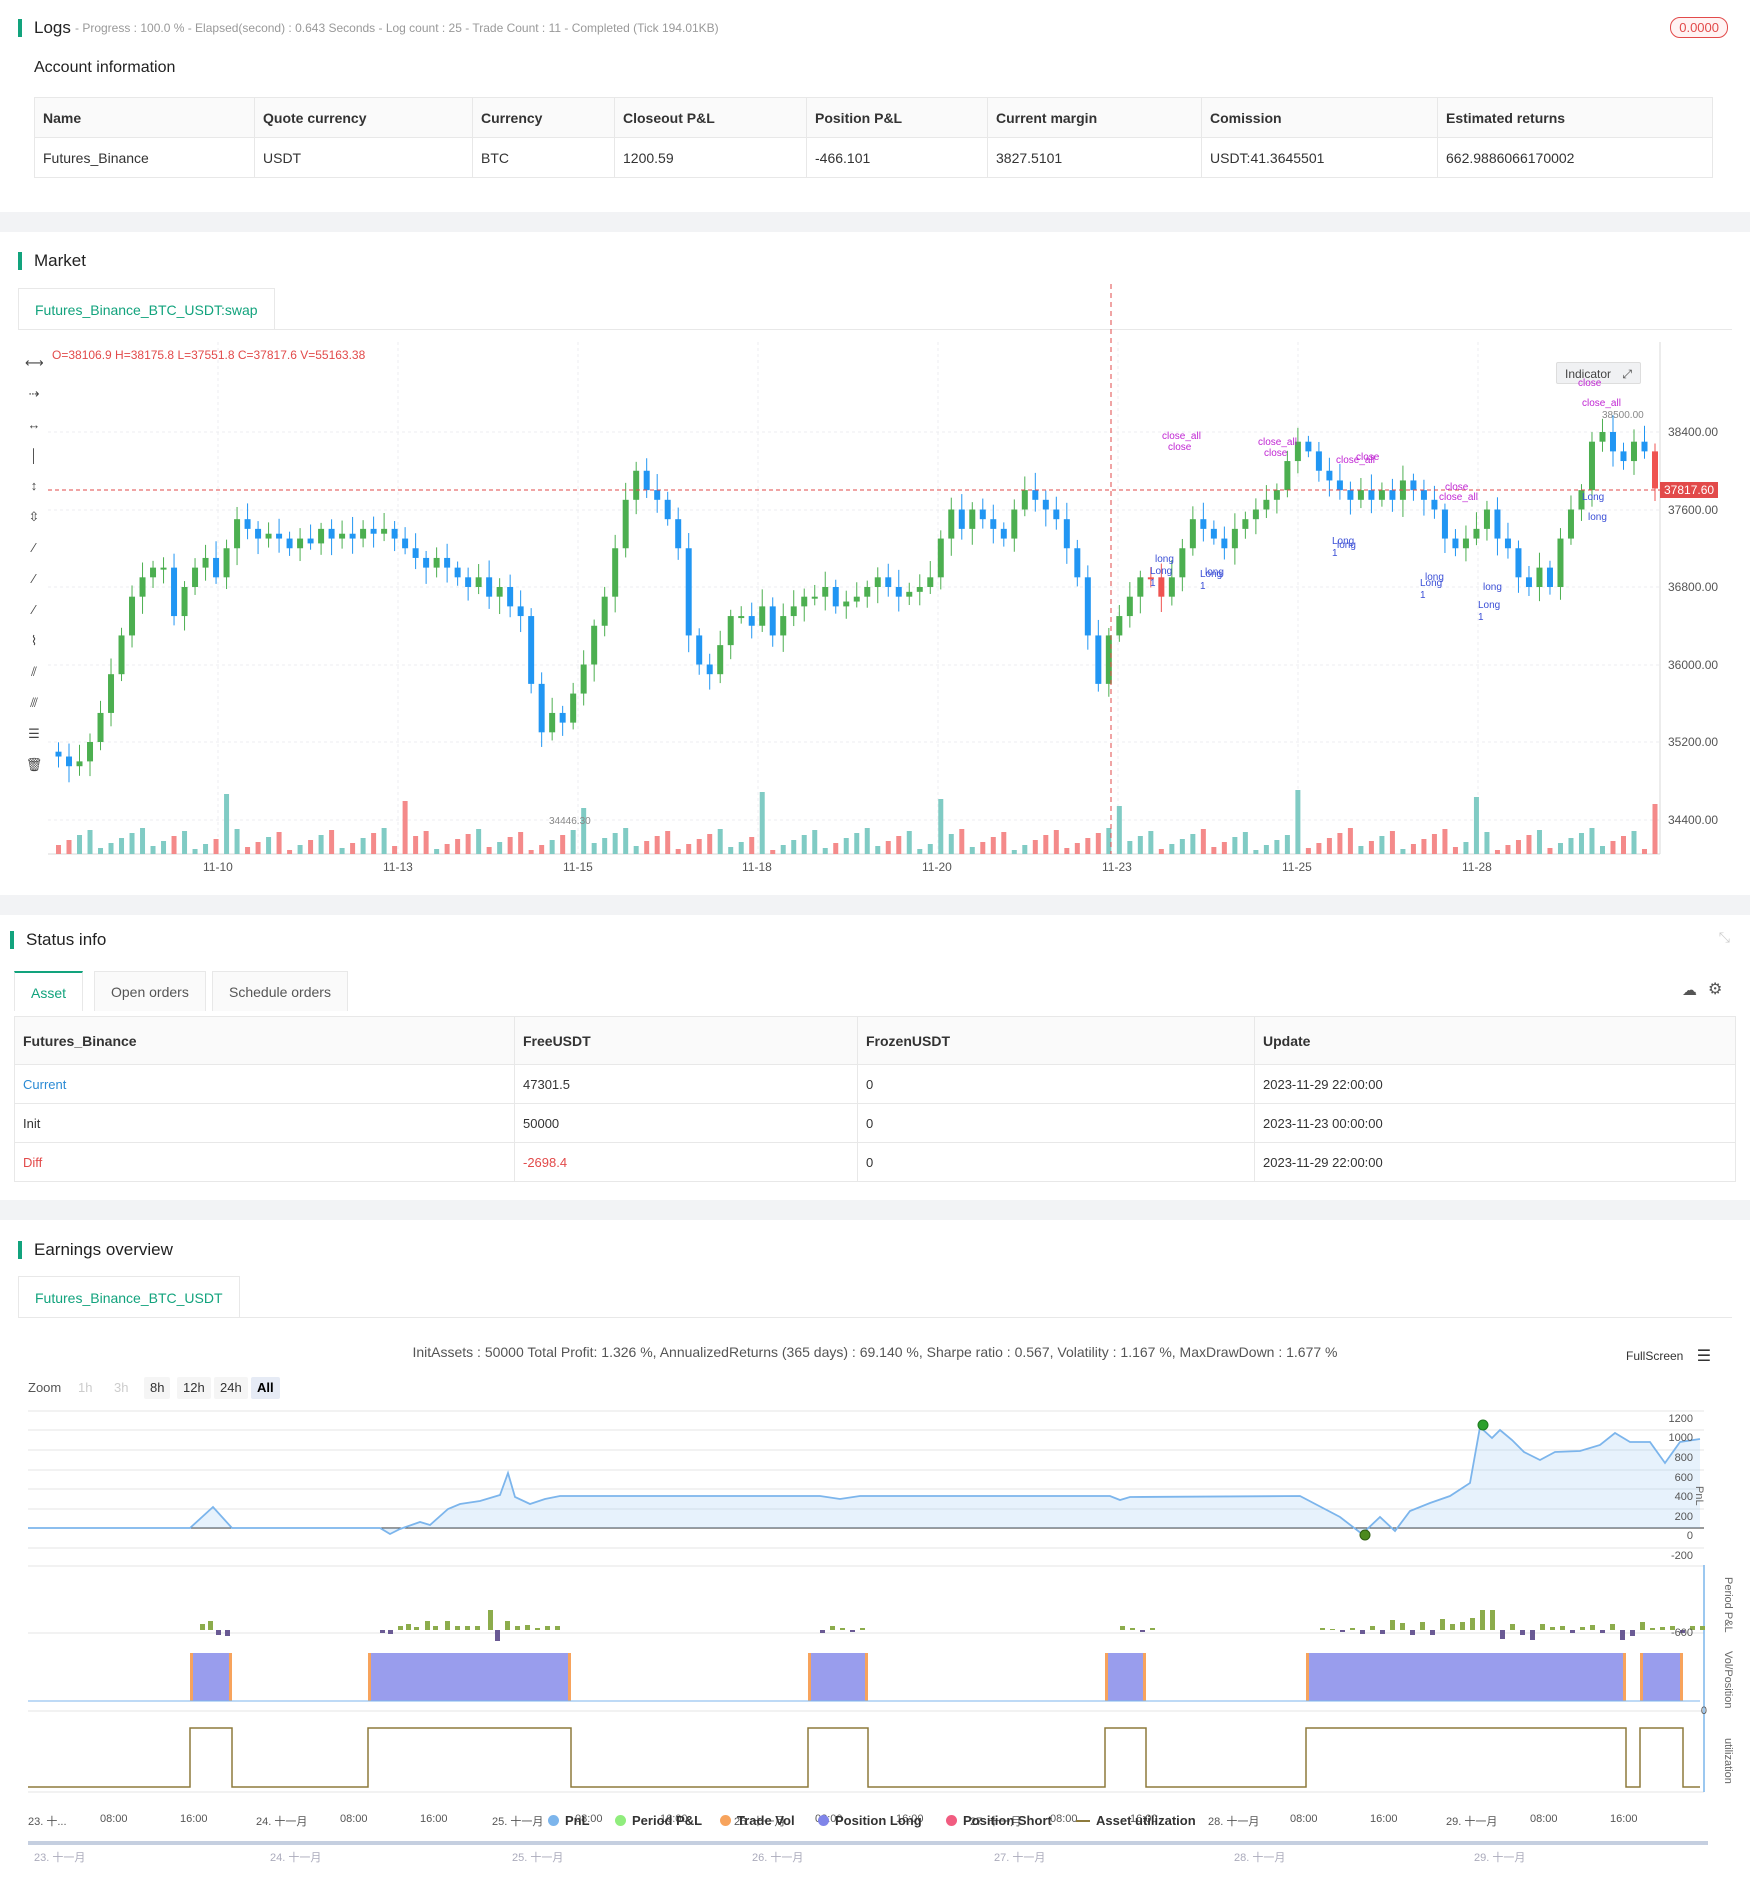  I want to click on tab-earnings-symbol: Futures_Binance_BTC_USDT, so click(129, 1297).